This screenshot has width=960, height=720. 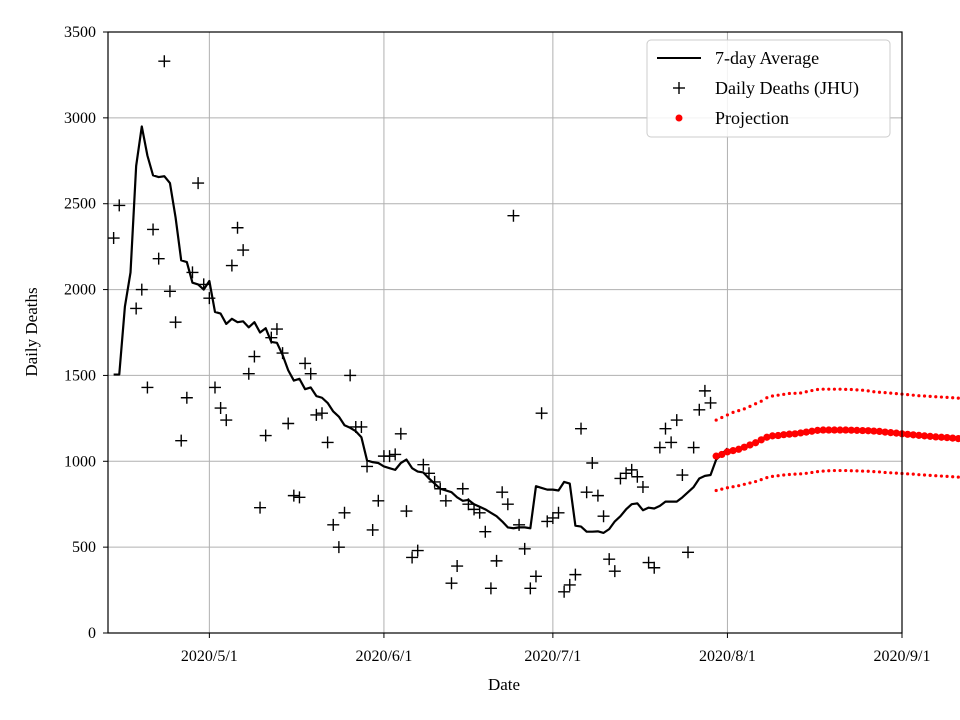 What do you see at coordinates (504, 684) in the screenshot?
I see `x-axis-label: Date` at bounding box center [504, 684].